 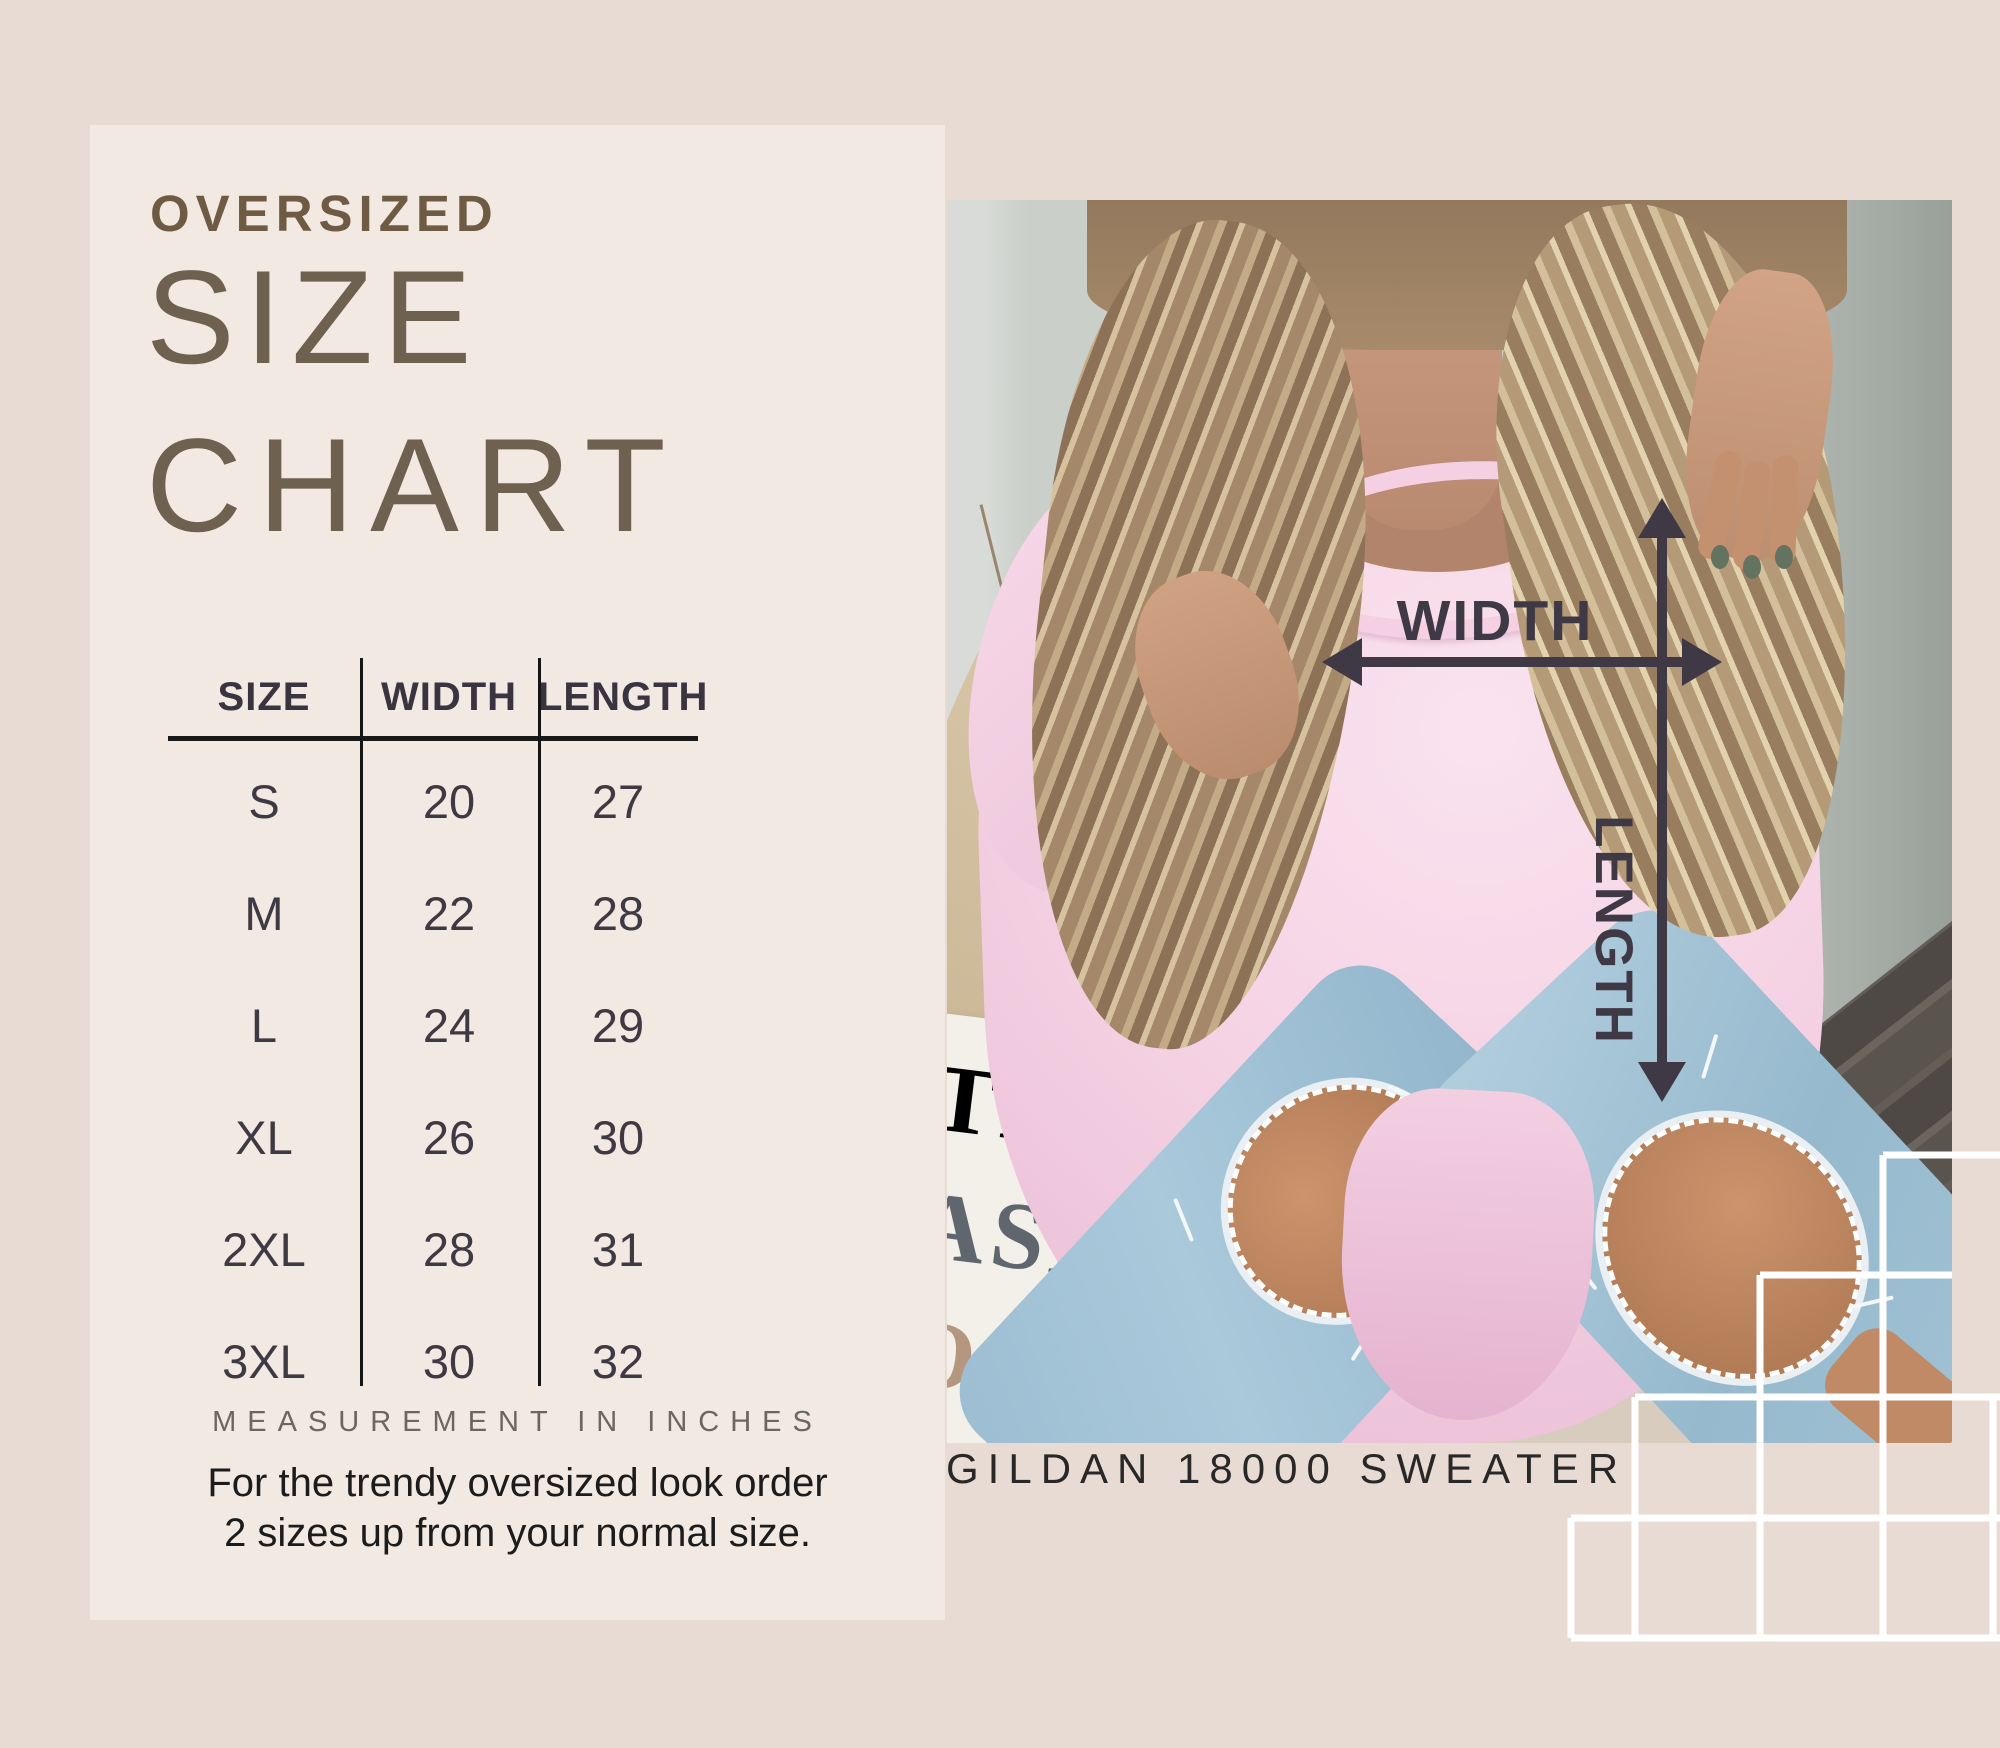 I want to click on table-row: 3XL 30 32, so click(x=433, y=1361).